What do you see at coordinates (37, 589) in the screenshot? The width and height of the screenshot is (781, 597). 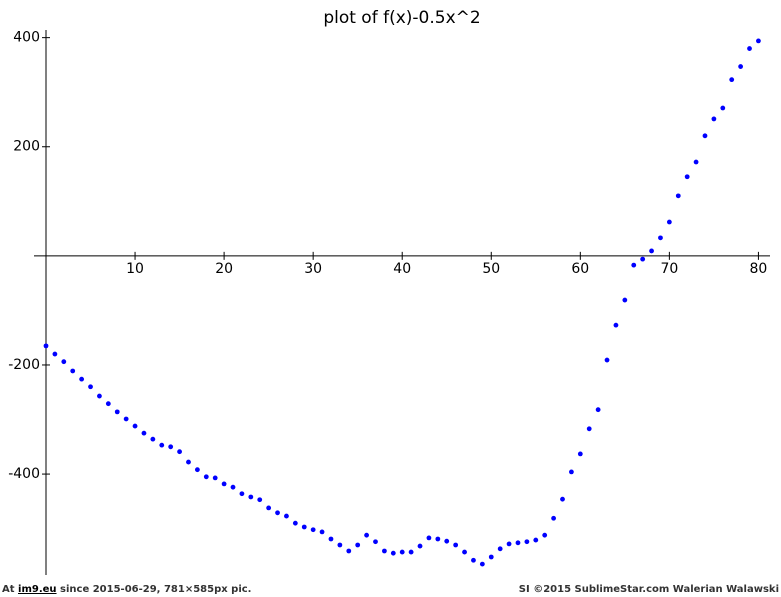 I see `footer-link: im9.eu` at bounding box center [37, 589].